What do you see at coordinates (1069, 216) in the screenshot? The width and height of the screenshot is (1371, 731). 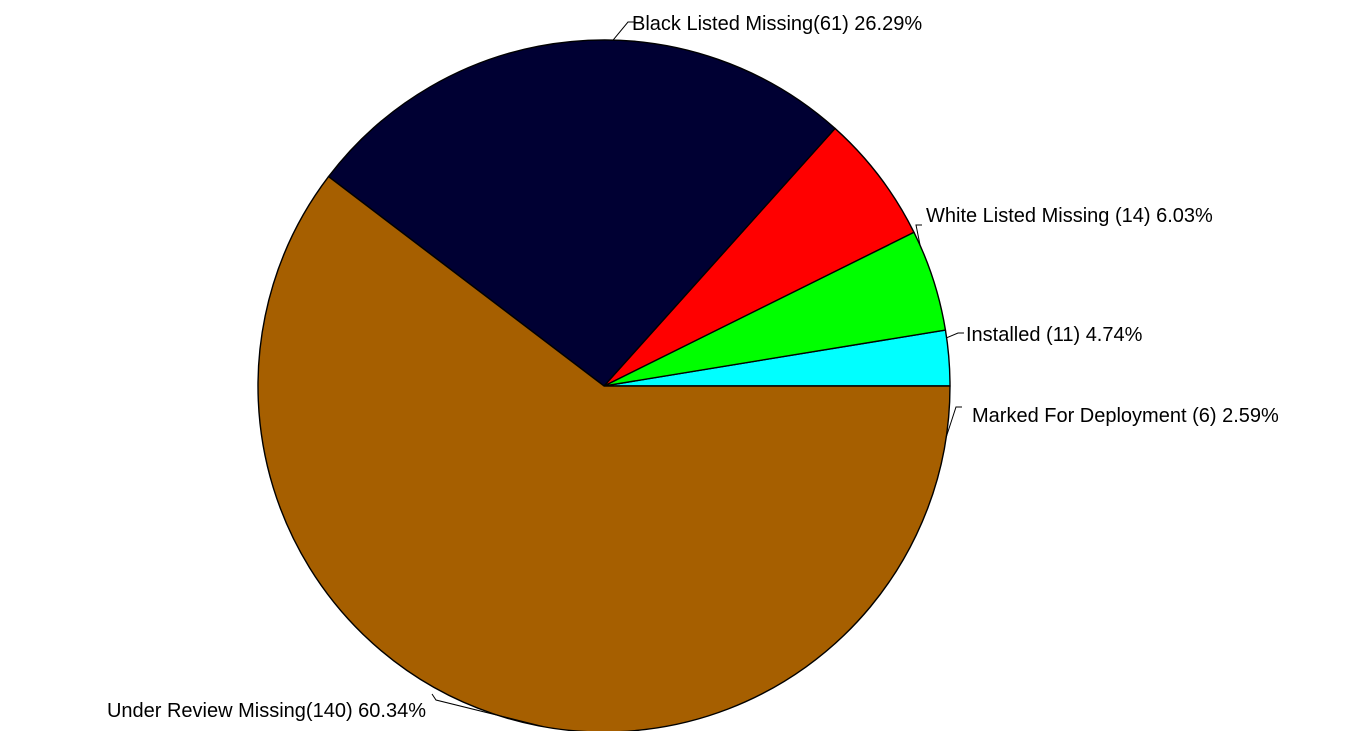 I see `slice-label-white-listed-missing: White Listed Missing (14) 6.03%` at bounding box center [1069, 216].